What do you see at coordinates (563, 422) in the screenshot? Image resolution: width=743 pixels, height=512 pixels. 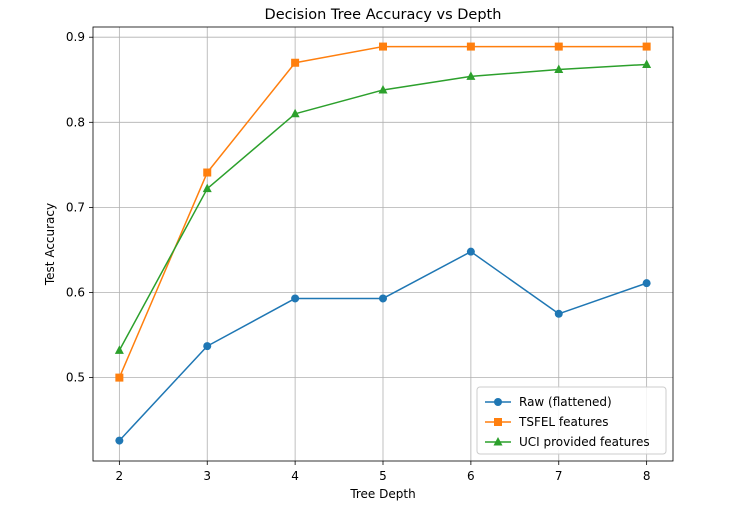 I see `legend-label: TSFEL features` at bounding box center [563, 422].